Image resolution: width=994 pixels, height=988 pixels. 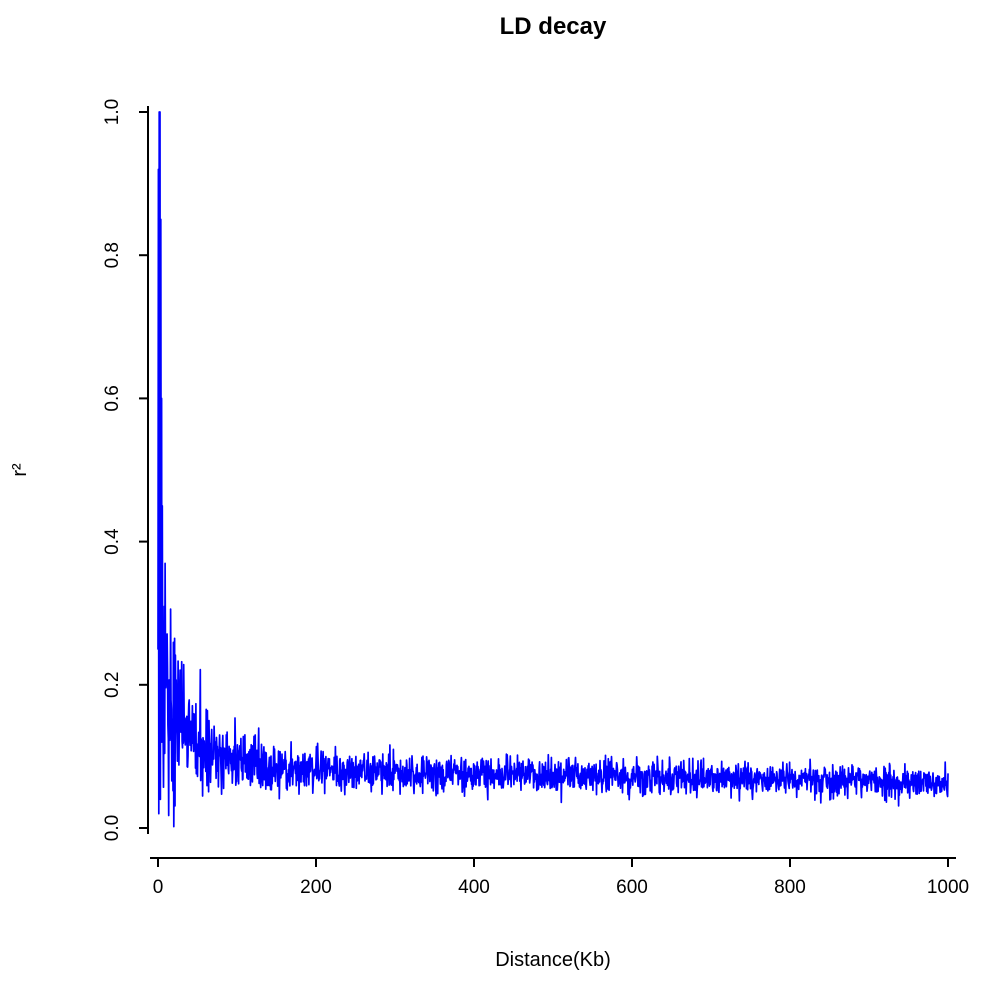 I want to click on x-tick-label: 800, so click(x=790, y=887).